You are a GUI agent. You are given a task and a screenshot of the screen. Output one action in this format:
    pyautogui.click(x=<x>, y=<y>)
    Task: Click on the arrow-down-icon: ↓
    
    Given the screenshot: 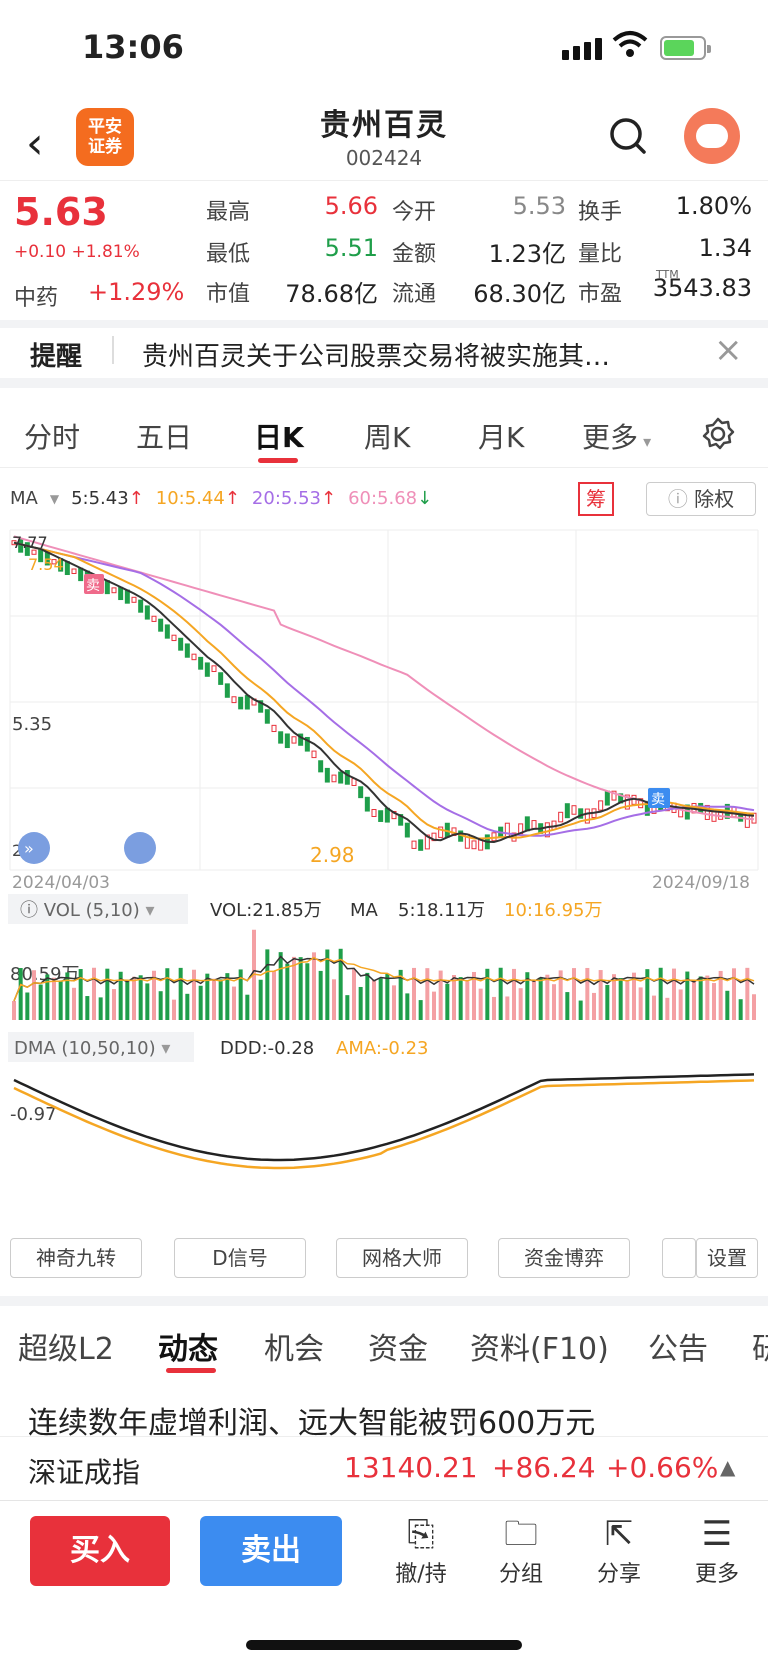 What is the action you would take?
    pyautogui.click(x=425, y=498)
    